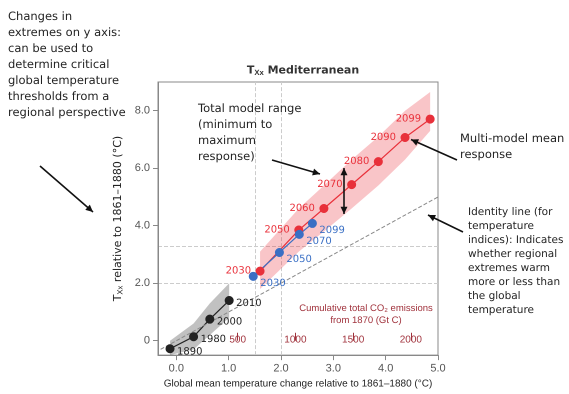  I want to click on y-tick-label: 2.0, so click(142, 283).